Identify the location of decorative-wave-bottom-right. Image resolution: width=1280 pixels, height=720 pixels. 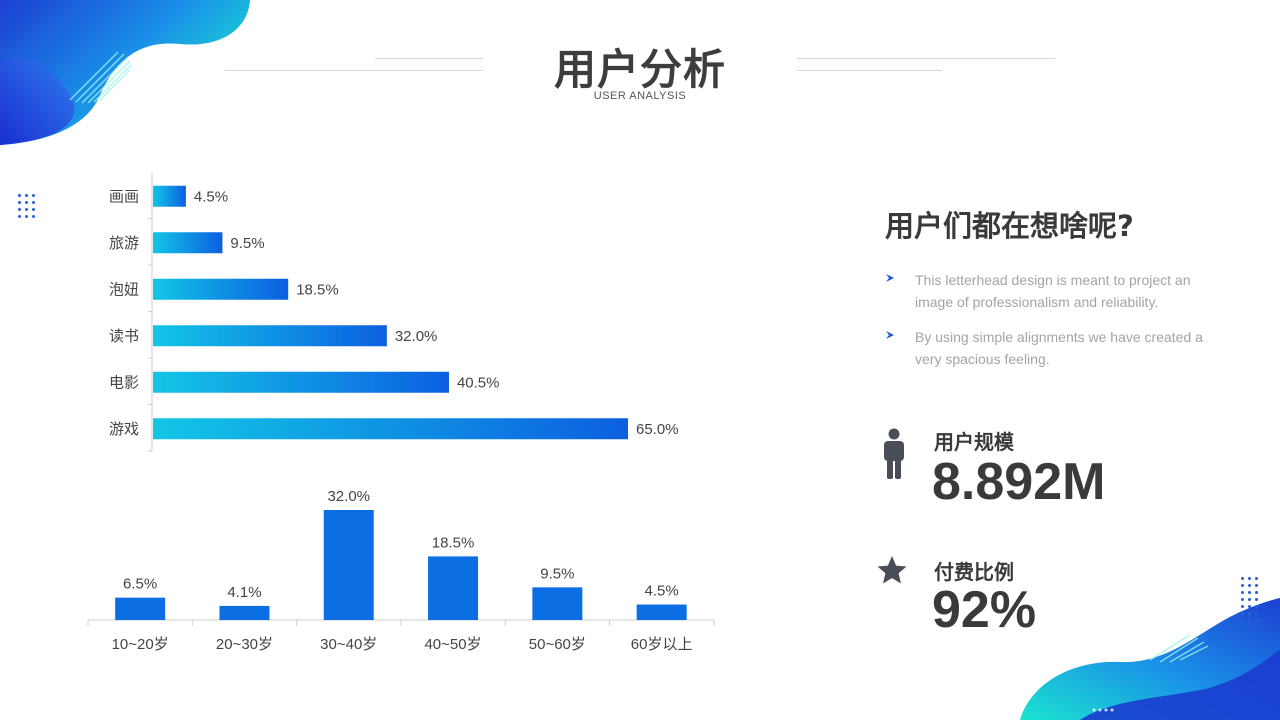
(1150, 659).